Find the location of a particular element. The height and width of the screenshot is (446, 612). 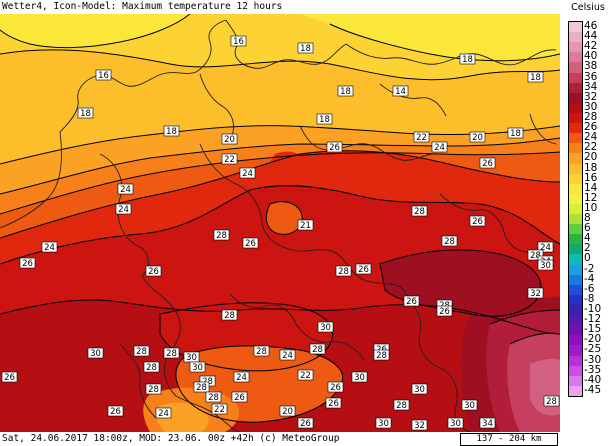

legend-label: 6 is located at coordinates (587, 228).